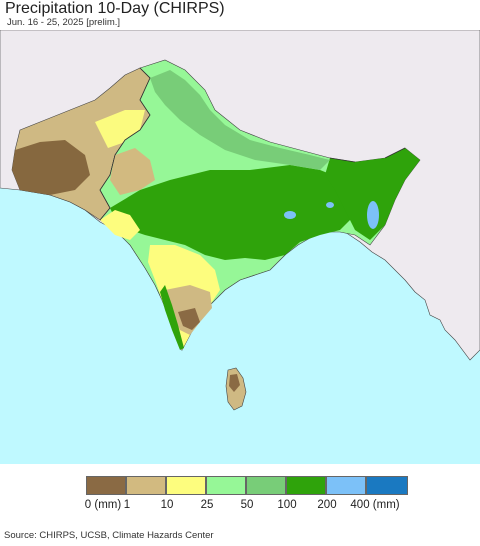  What do you see at coordinates (64, 22) in the screenshot?
I see `map-subtitle: Jun. 16 - 25, 2025 [prelim.]` at bounding box center [64, 22].